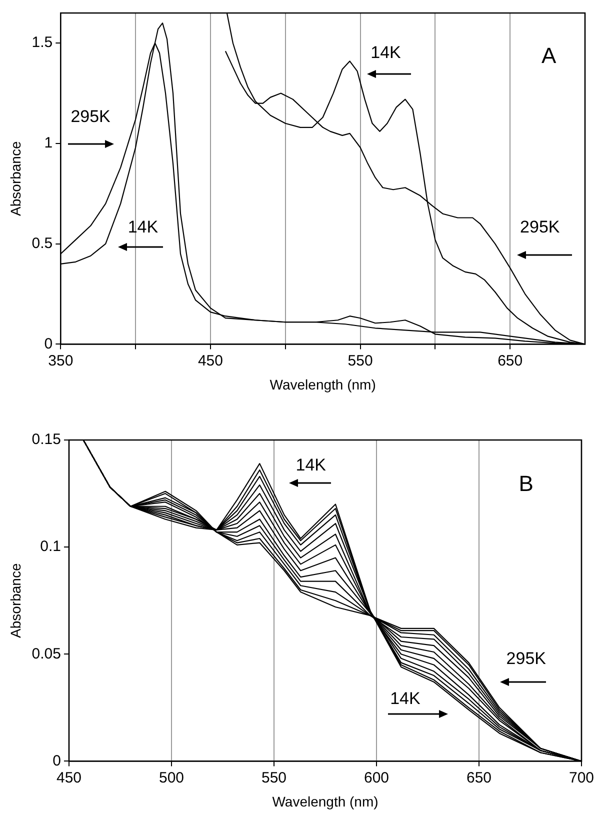 The image size is (597, 817). I want to click on y-tick-label: 1, so click(48, 143).